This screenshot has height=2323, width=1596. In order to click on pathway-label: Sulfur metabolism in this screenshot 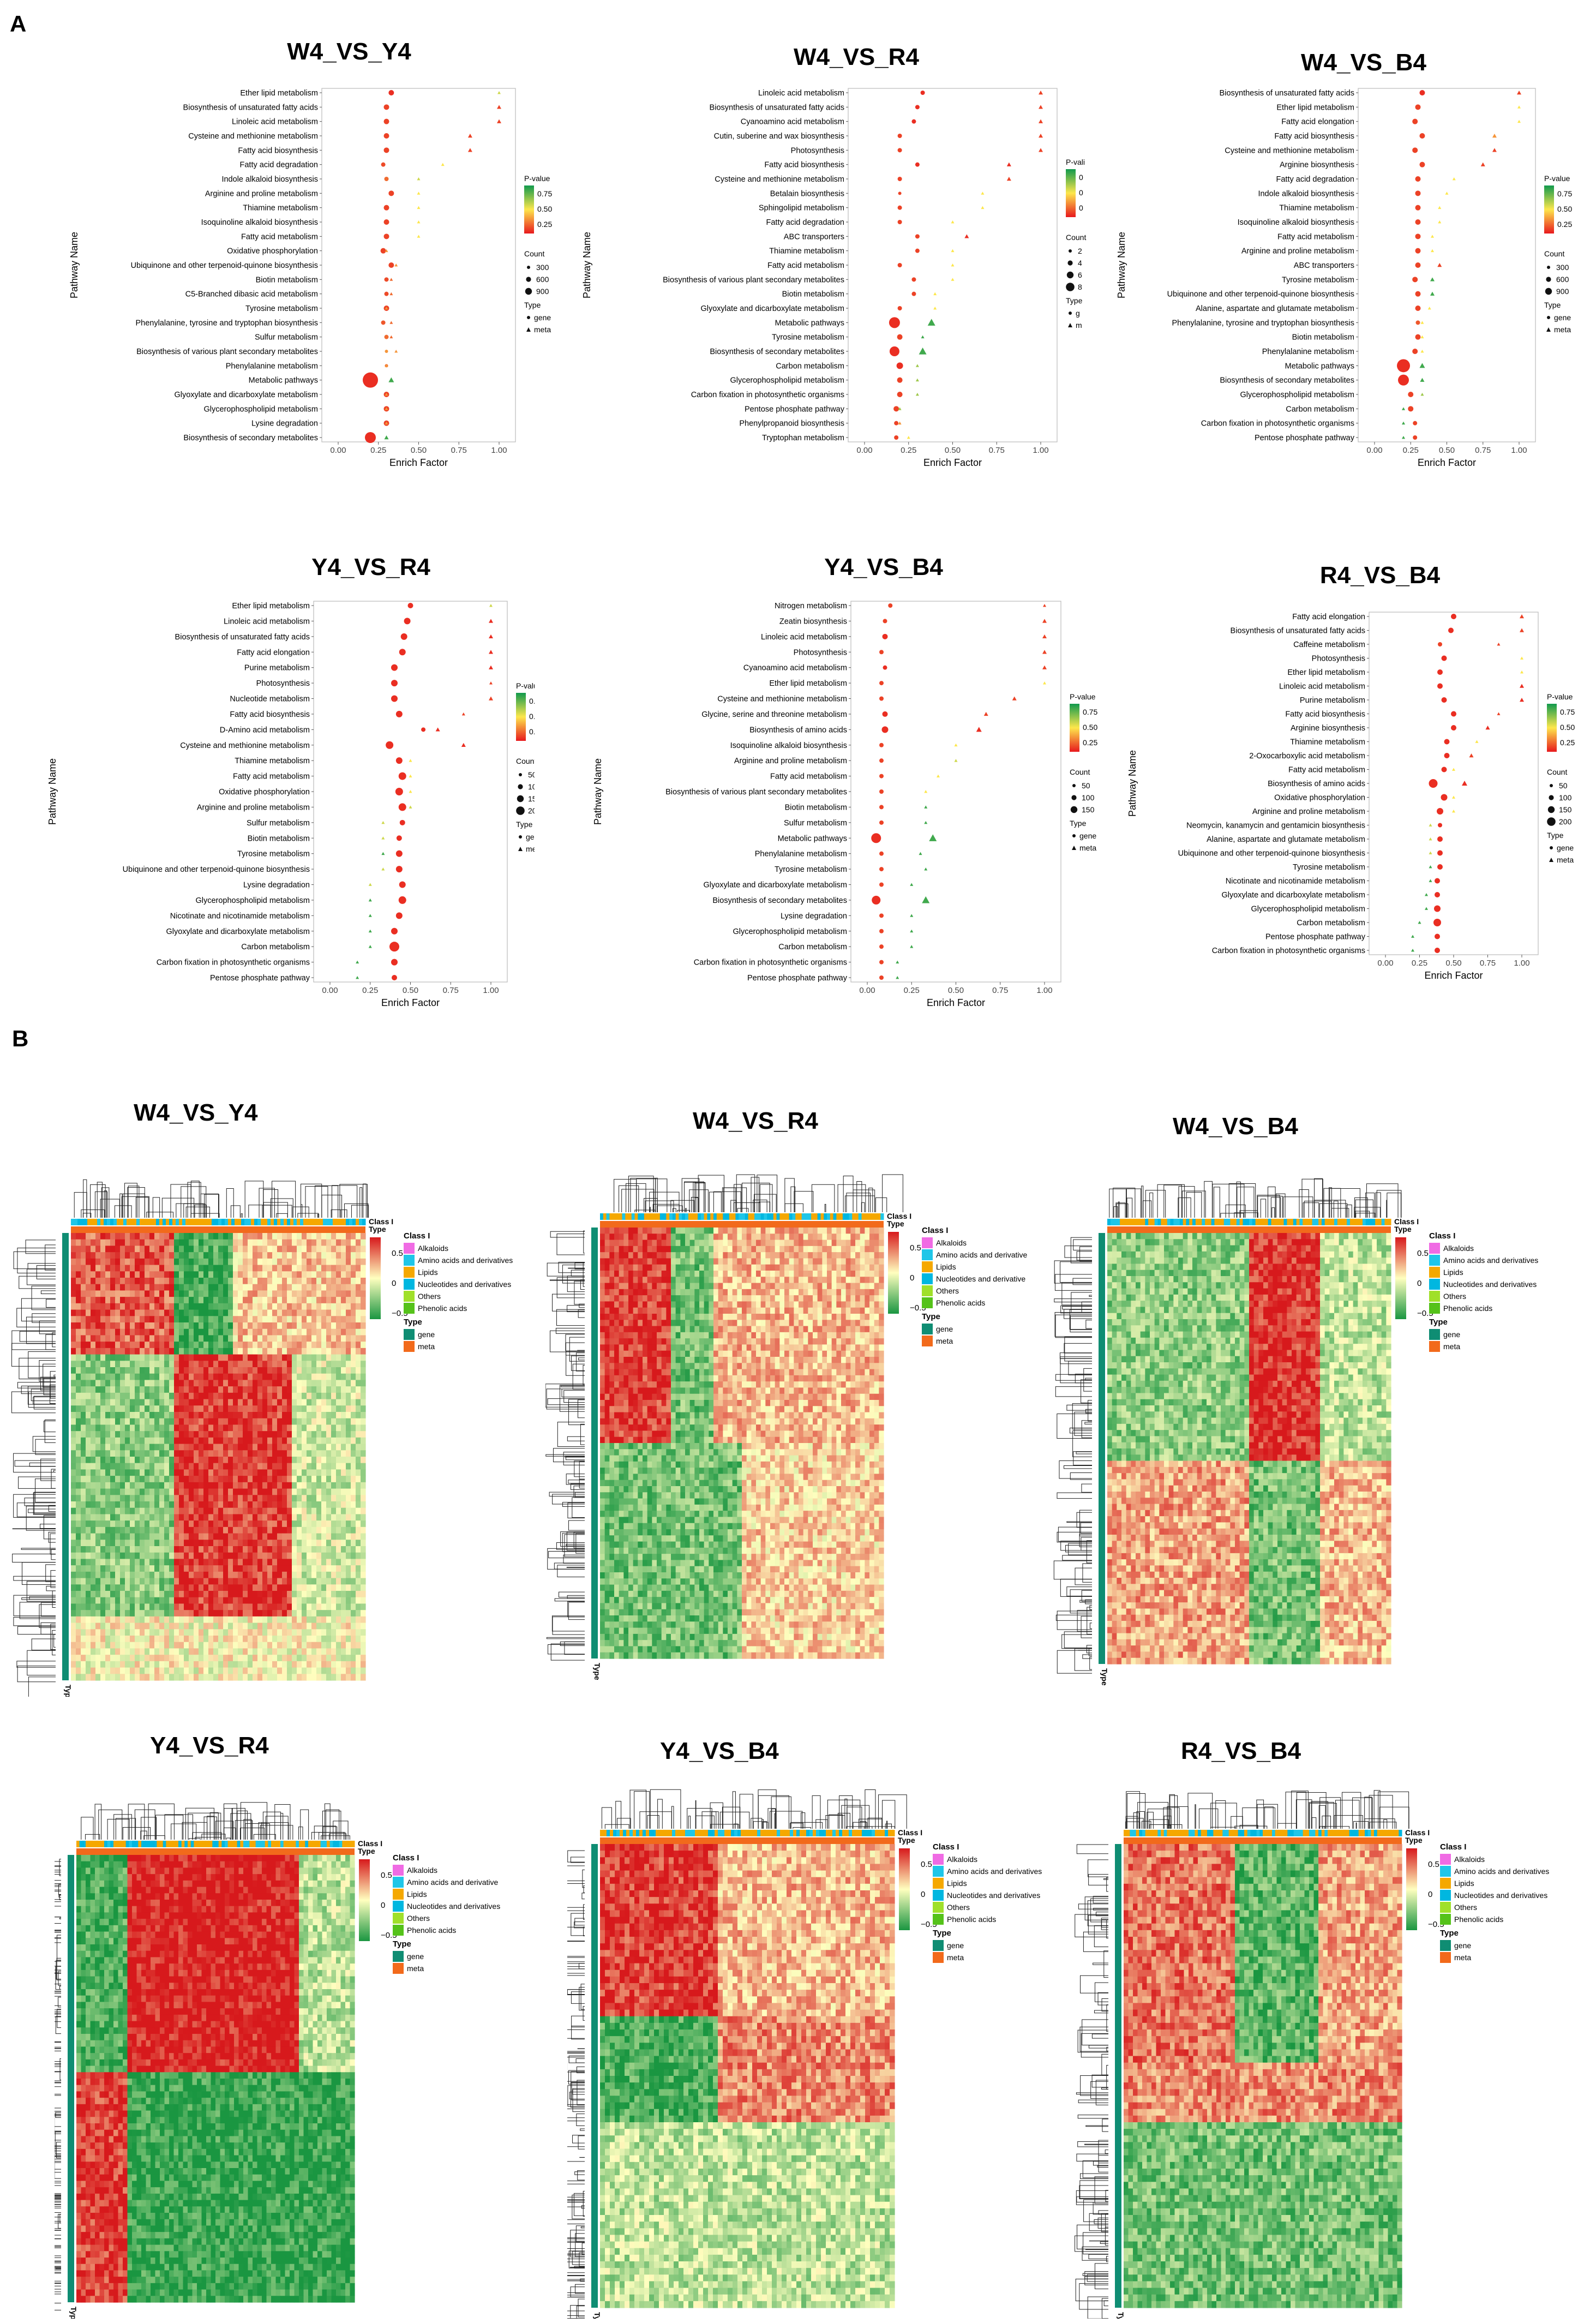, I will do `click(815, 823)`.